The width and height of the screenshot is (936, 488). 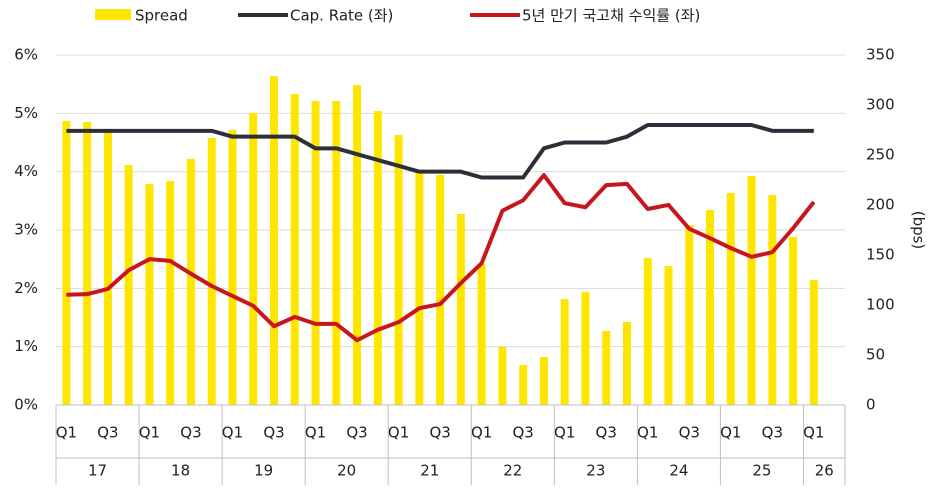 I want to click on group-label: 20, so click(x=346, y=471).